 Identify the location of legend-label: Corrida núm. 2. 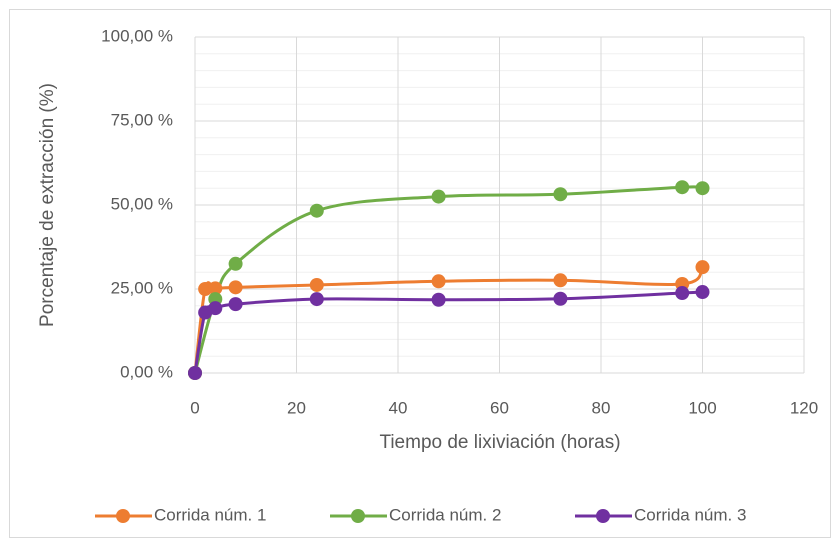
(445, 514).